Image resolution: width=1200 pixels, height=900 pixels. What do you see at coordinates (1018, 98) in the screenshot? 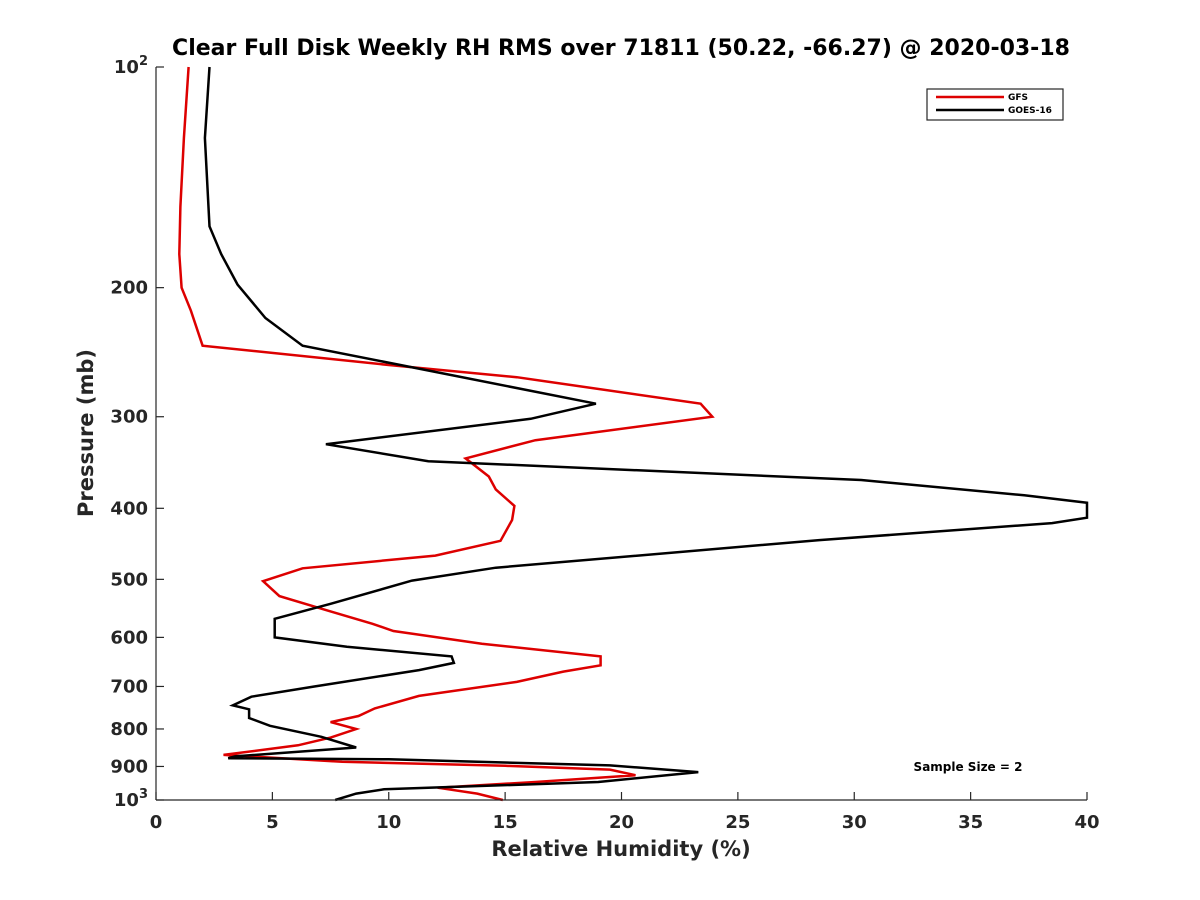
I see `legend-label-gfs: GFS` at bounding box center [1018, 98].